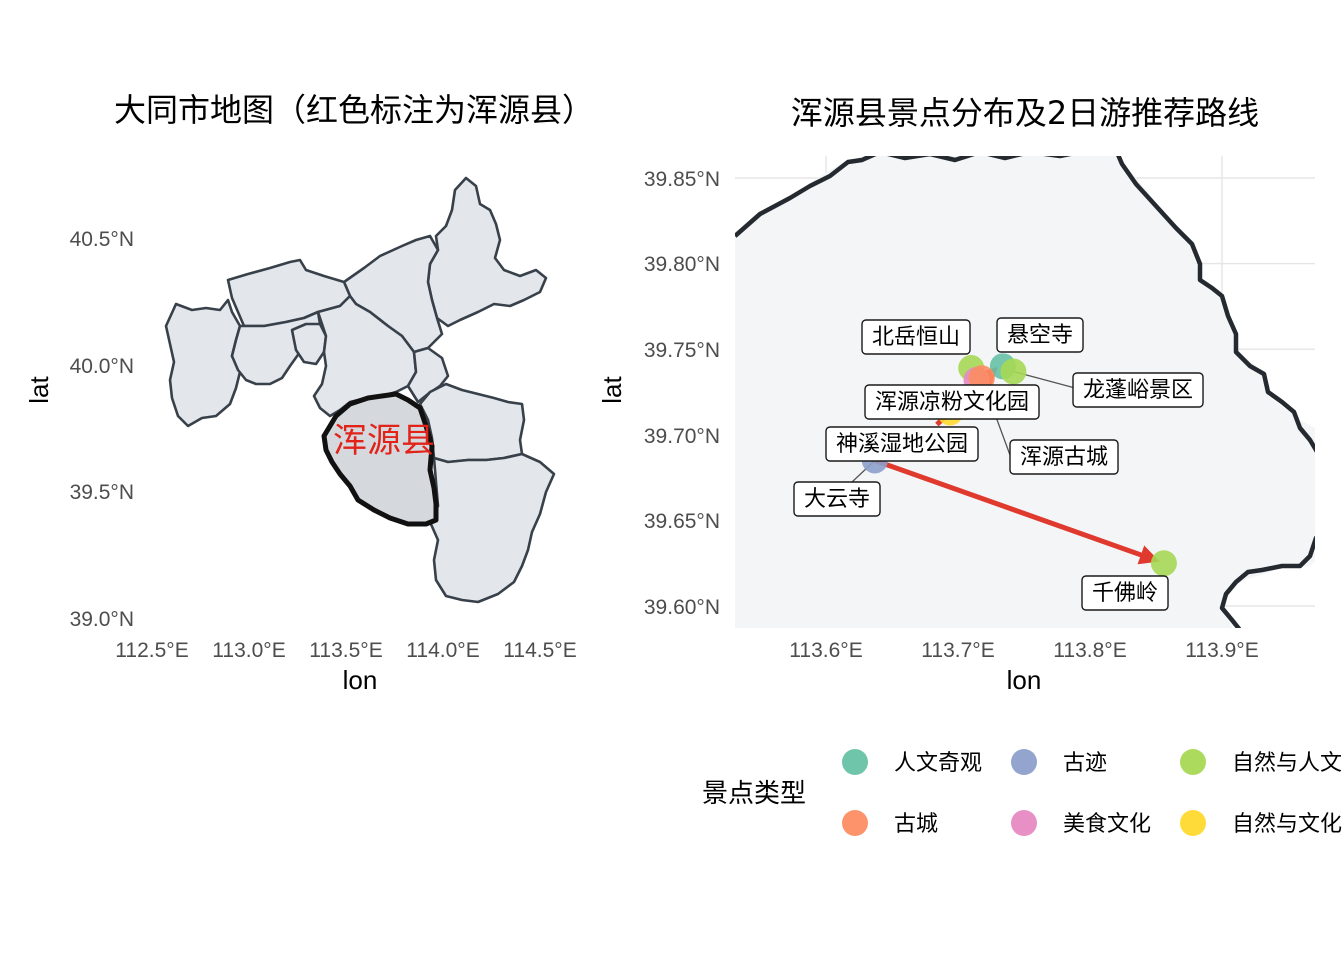 The width and height of the screenshot is (1344, 960). I want to click on scenic-spot-label: 龙蓬峪景区, so click(1138, 390).